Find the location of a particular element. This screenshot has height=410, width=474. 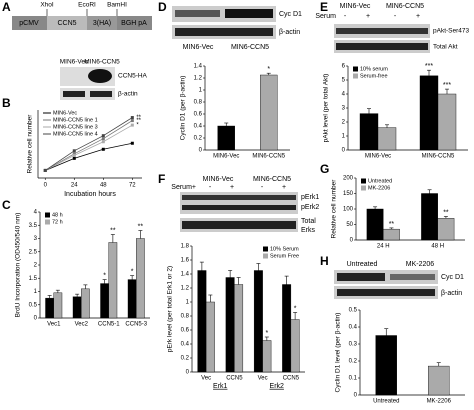

legend-label: Untreated is located at coordinates (380, 181).